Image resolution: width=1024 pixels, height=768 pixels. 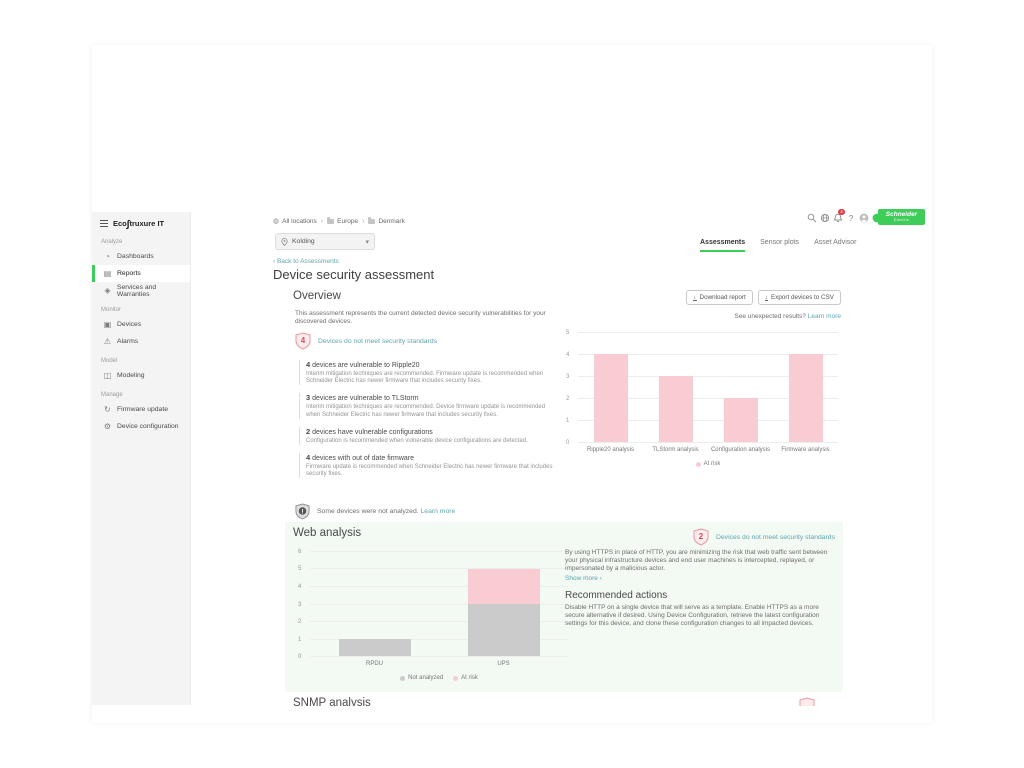 What do you see at coordinates (901, 217) in the screenshot?
I see `schneider-electric-logo: Schneider Electric` at bounding box center [901, 217].